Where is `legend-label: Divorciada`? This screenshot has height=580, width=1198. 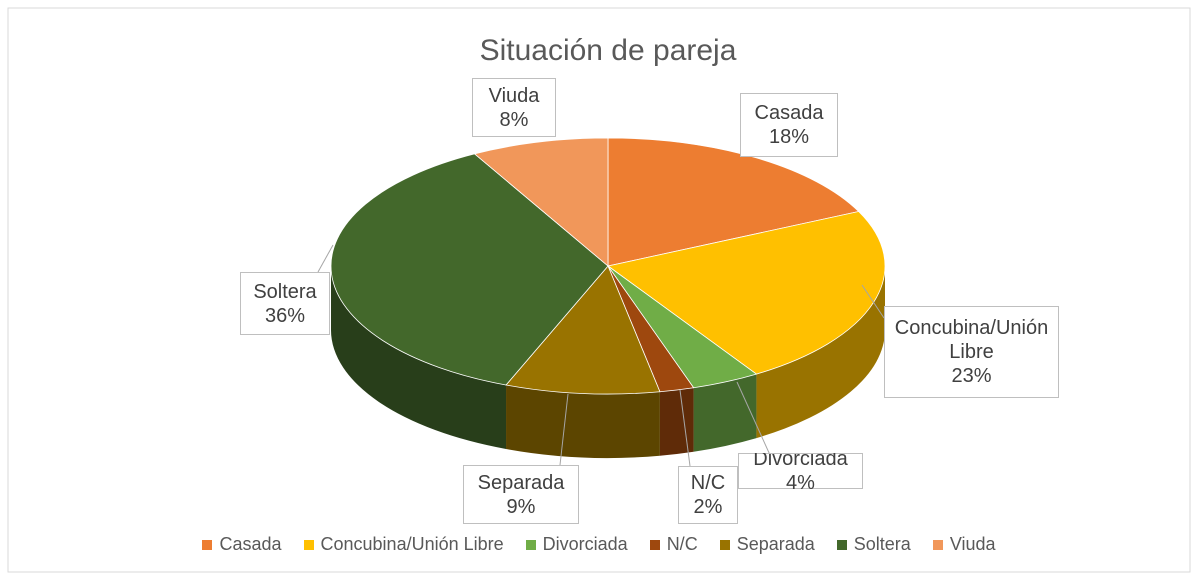
legend-label: Divorciada is located at coordinates (585, 544).